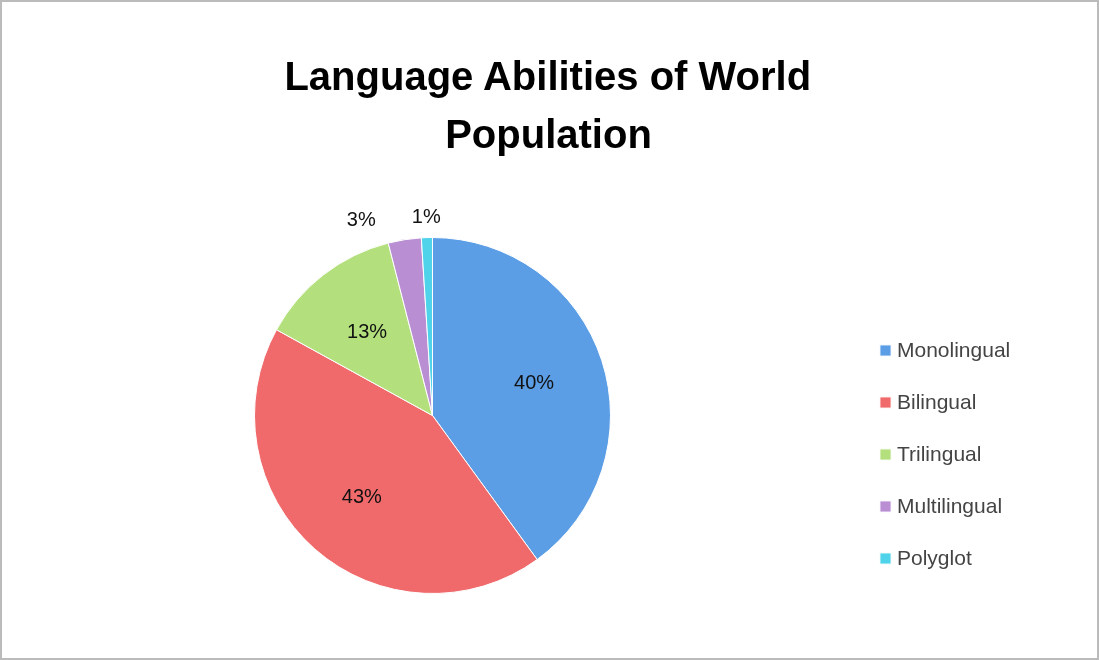 The width and height of the screenshot is (1099, 660). Describe the element at coordinates (362, 495) in the screenshot. I see `data-label: 43%` at that location.